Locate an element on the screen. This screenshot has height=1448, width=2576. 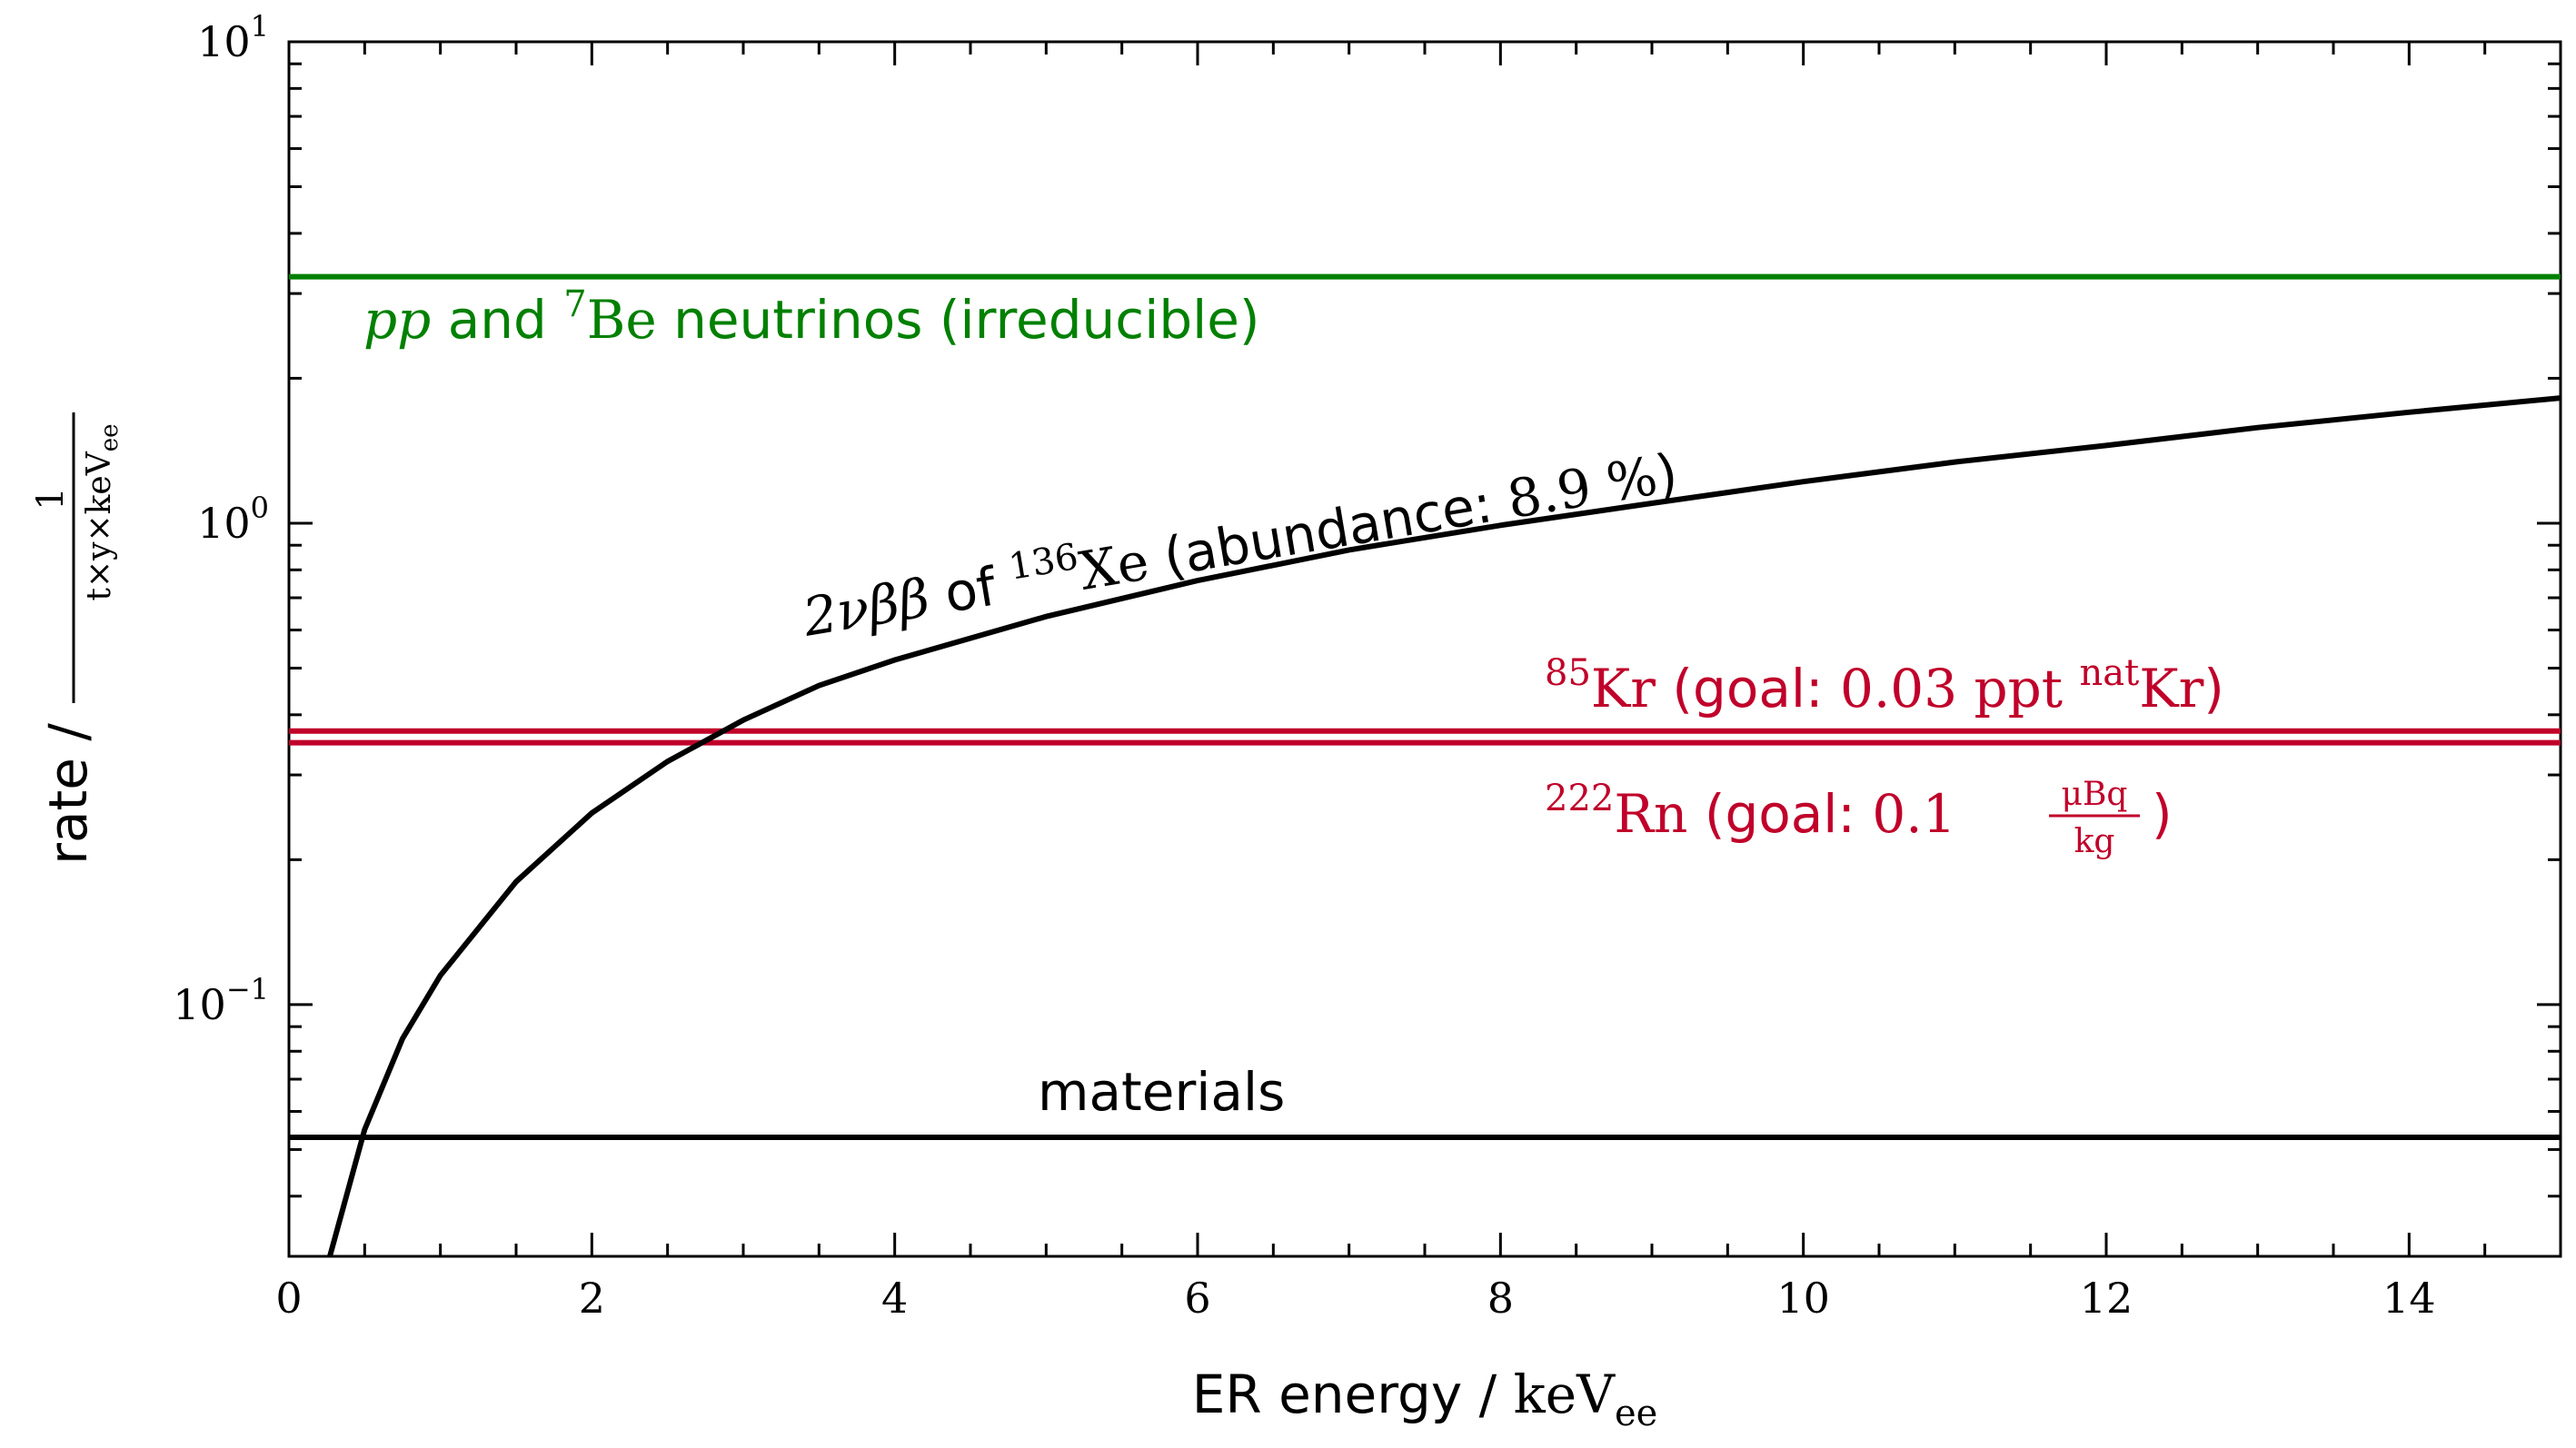
neutrino-ann-pp: pp is located at coordinates (397, 320).